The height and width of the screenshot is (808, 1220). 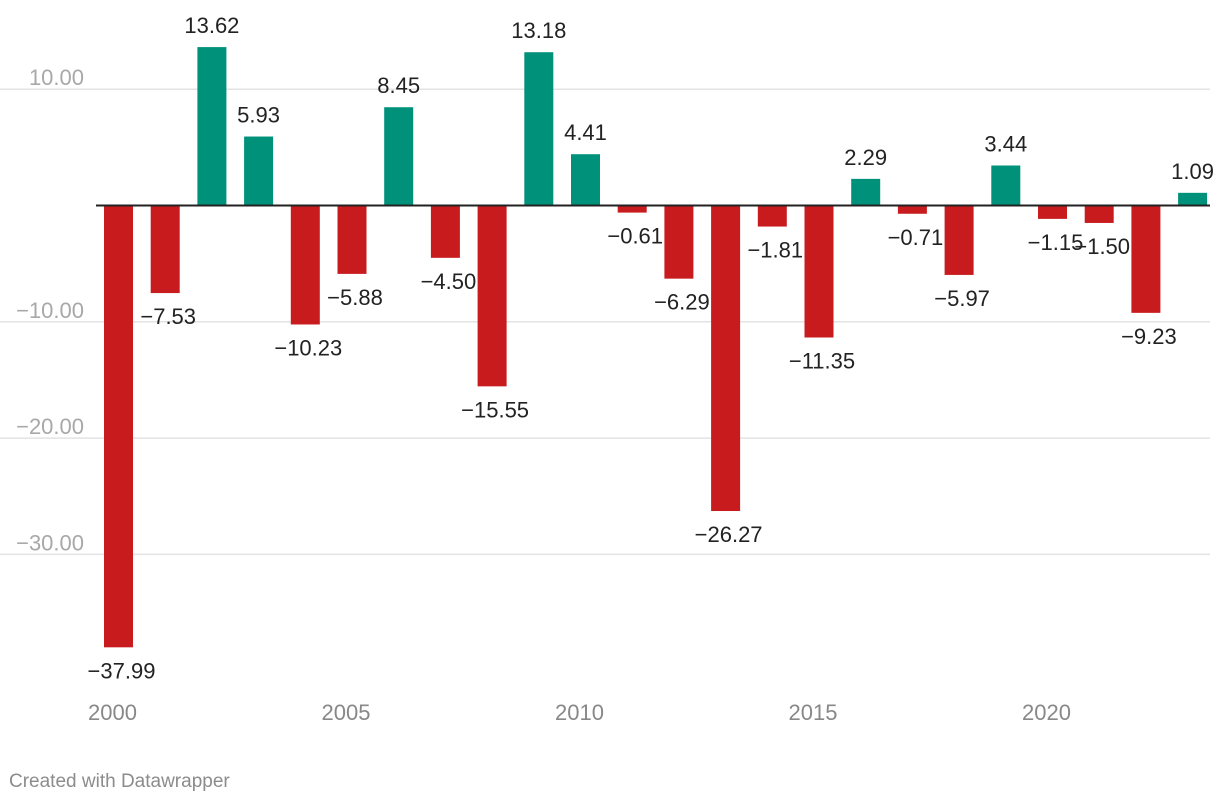 I want to click on bar-2001, so click(x=165, y=249).